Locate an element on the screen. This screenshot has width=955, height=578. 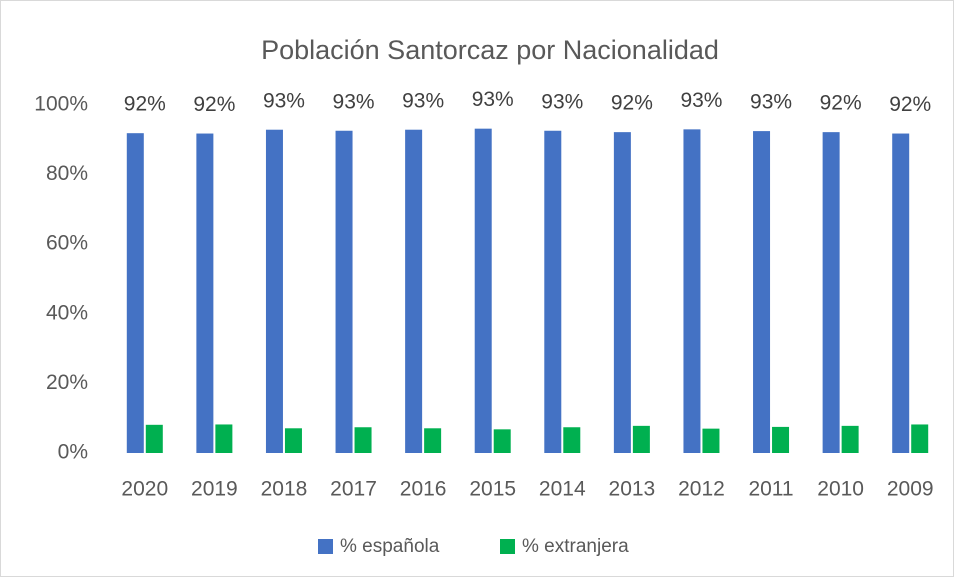
x-tick-label: 2015 is located at coordinates (492, 489).